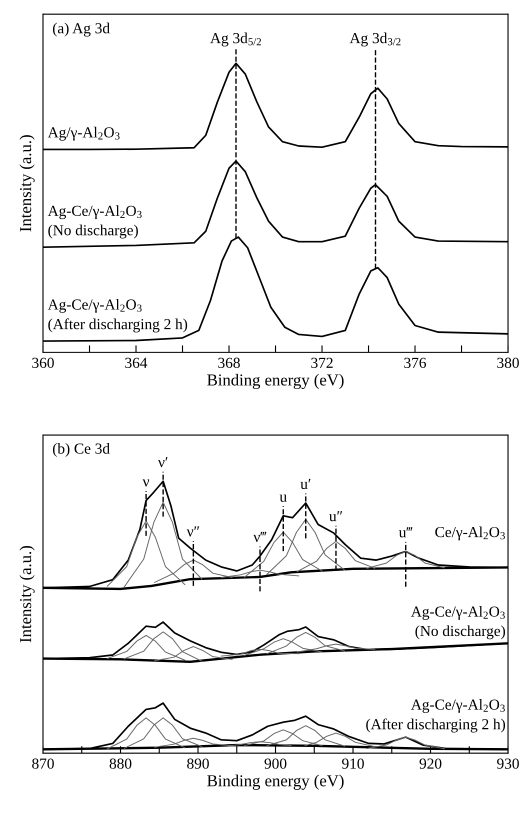  I want to click on ref-line-label: ν″, so click(193, 531).